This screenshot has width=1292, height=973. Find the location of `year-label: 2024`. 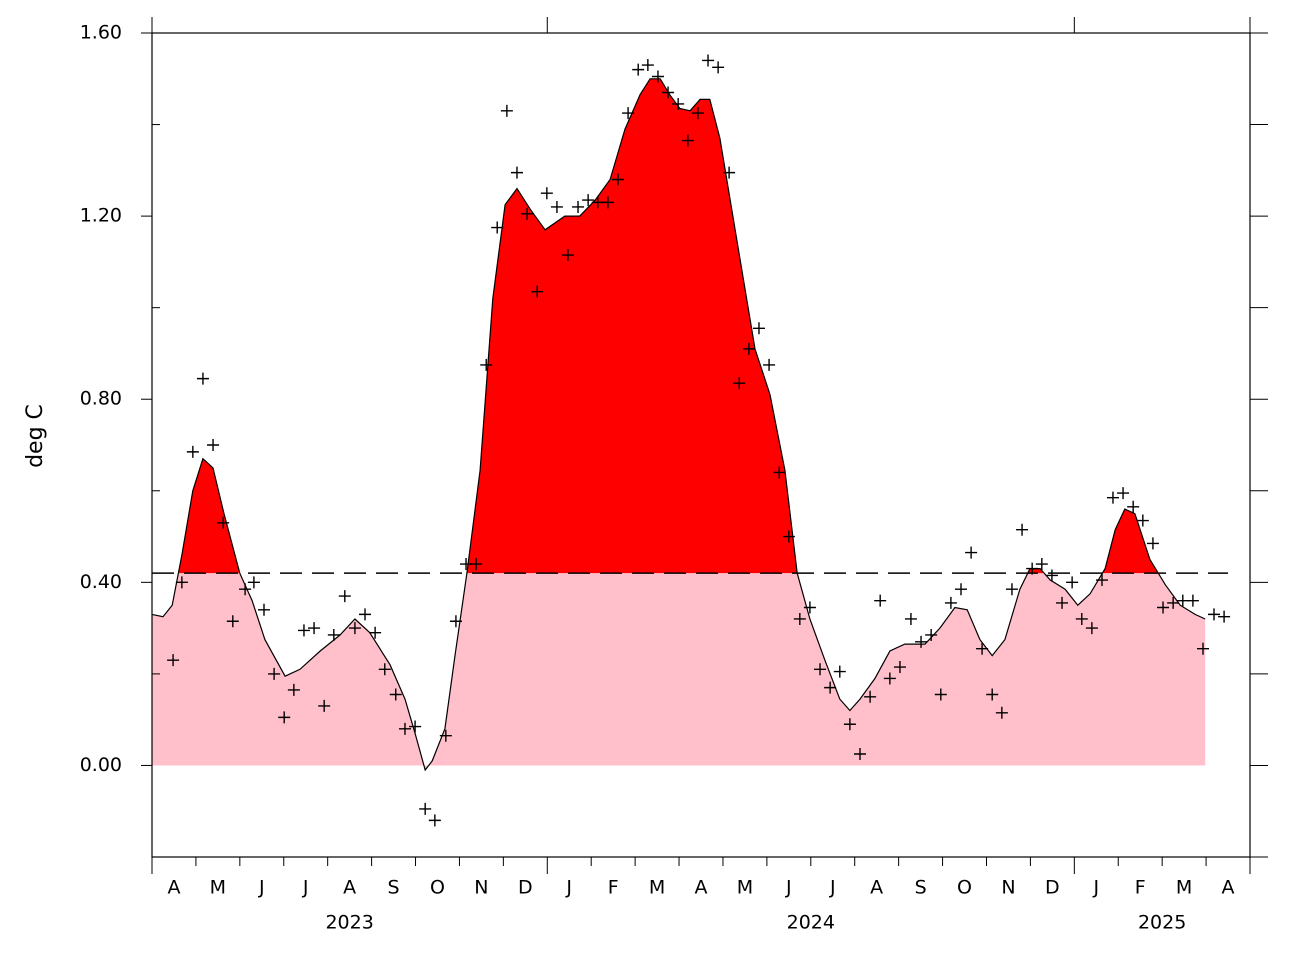

year-label: 2024 is located at coordinates (811, 923).